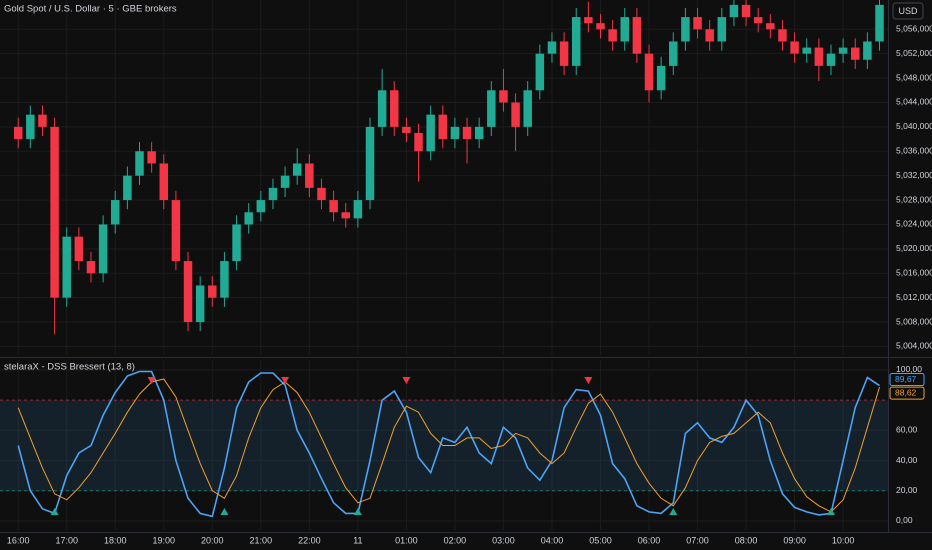  What do you see at coordinates (212, 540) in the screenshot?
I see `x-tick-label: 20:00` at bounding box center [212, 540].